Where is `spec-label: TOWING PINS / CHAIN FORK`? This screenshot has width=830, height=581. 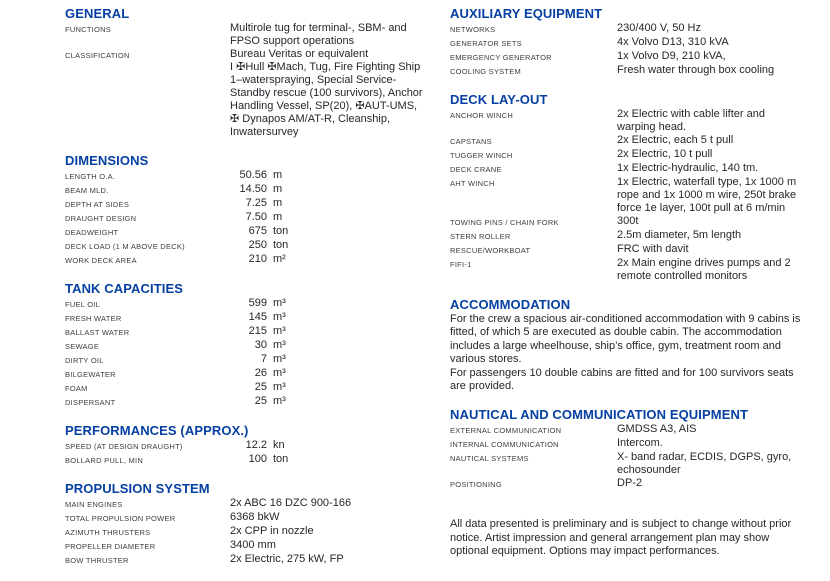 spec-label: TOWING PINS / CHAIN FORK is located at coordinates (504, 222).